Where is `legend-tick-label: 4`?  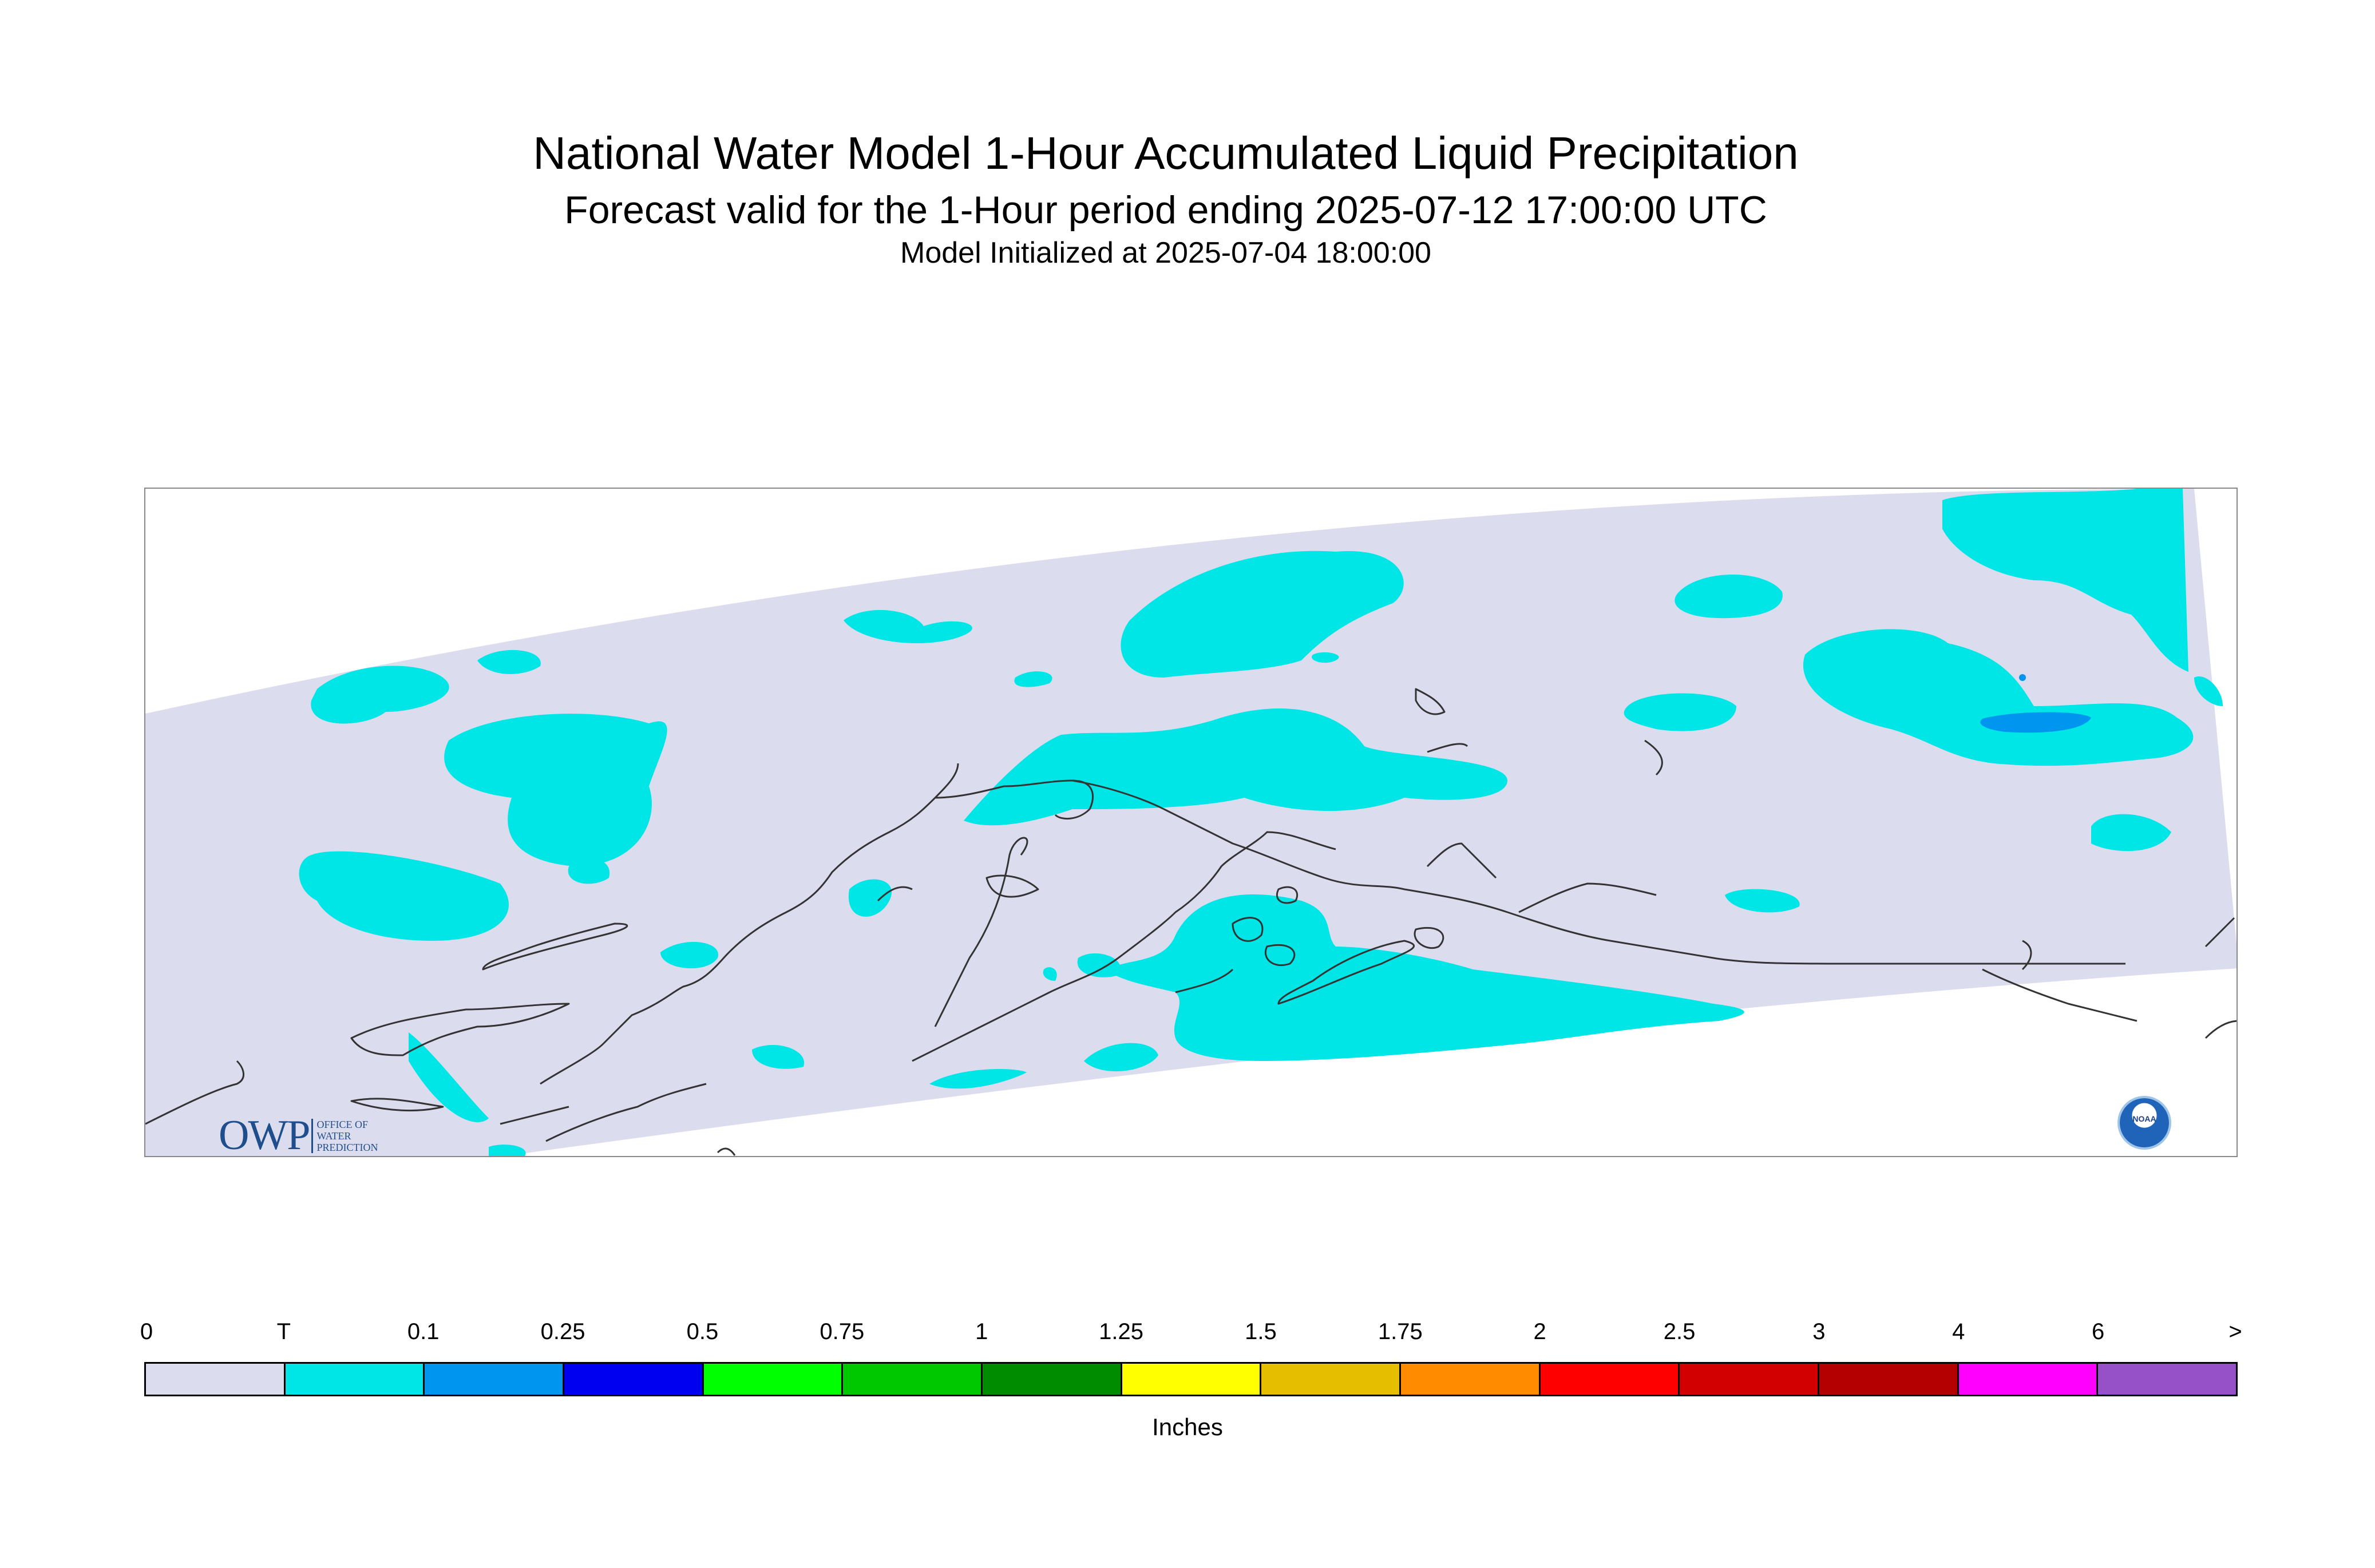
legend-tick-label: 4 is located at coordinates (1959, 1331).